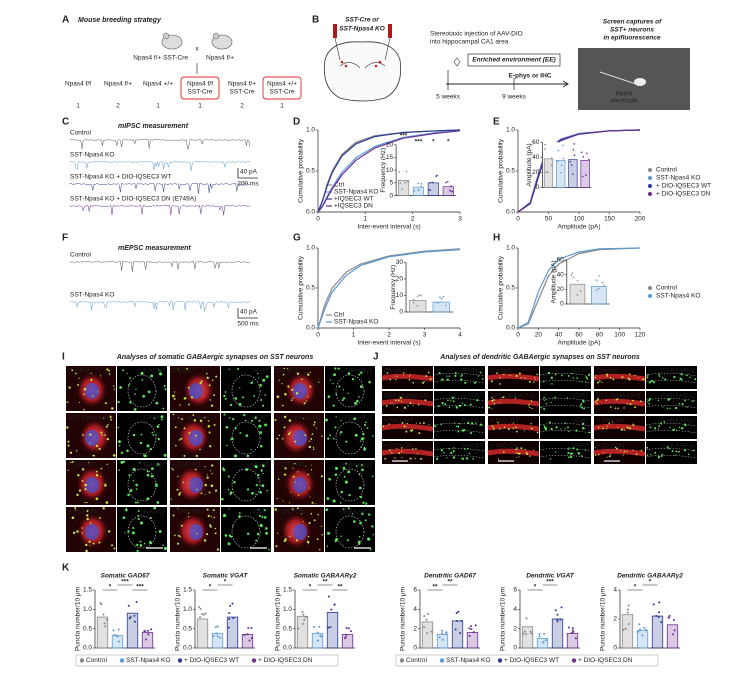 The width and height of the screenshot is (748, 686). Describe the element at coordinates (561, 289) in the screenshot. I see `inset-tick-label: 20` at that location.